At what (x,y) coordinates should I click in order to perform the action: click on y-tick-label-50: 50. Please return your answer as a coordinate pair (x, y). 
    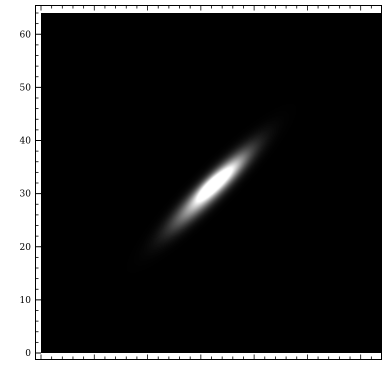
    Looking at the image, I should click on (26, 88).